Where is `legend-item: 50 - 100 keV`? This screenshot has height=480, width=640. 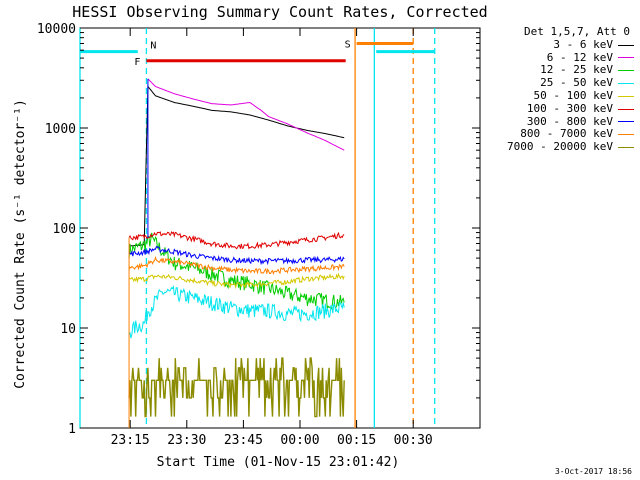
legend-item: 50 - 100 keV is located at coordinates (559, 95).